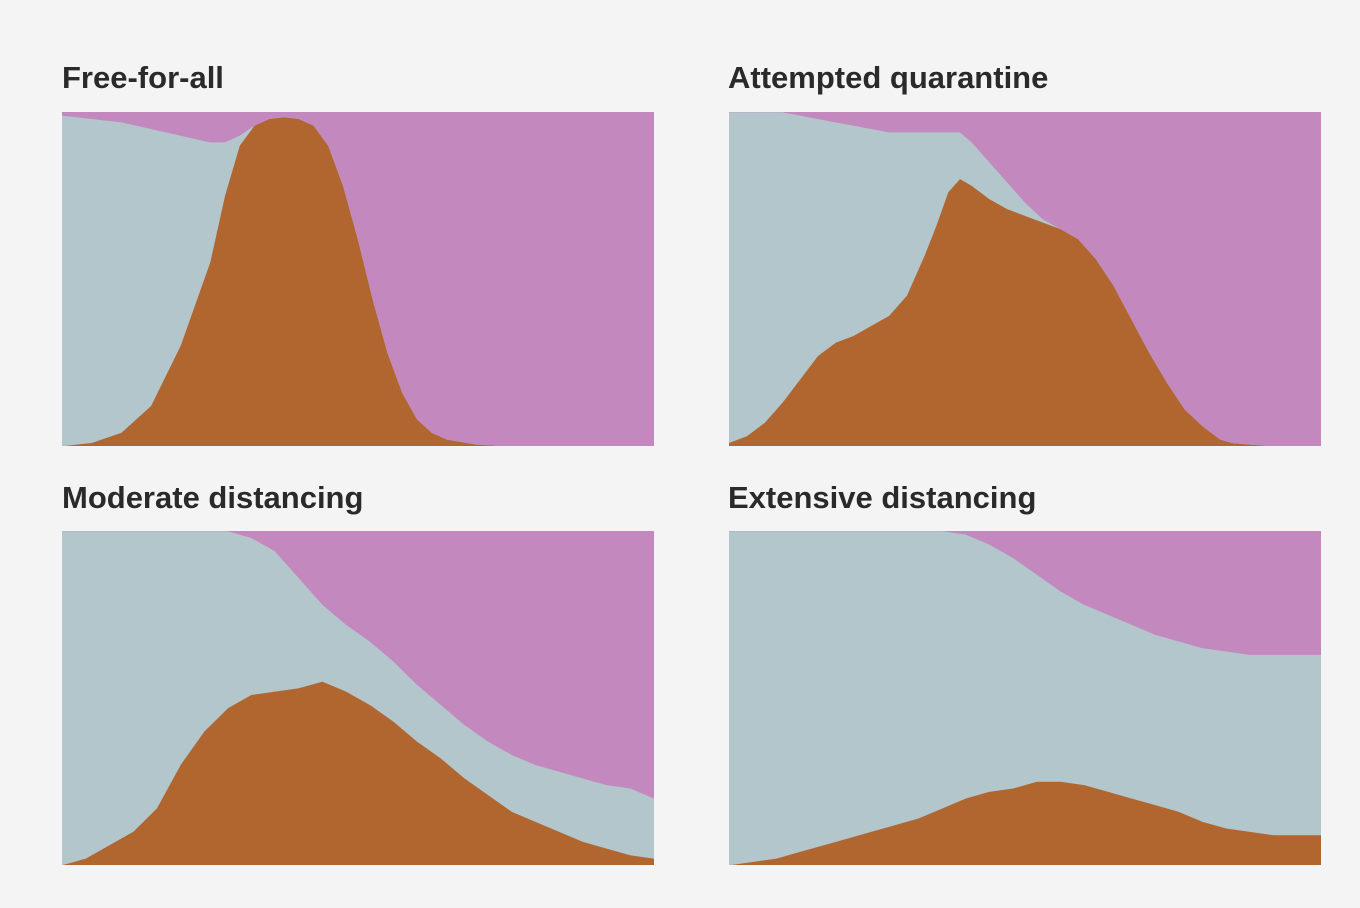  What do you see at coordinates (143, 77) in the screenshot?
I see `chart-title: Free-for-all` at bounding box center [143, 77].